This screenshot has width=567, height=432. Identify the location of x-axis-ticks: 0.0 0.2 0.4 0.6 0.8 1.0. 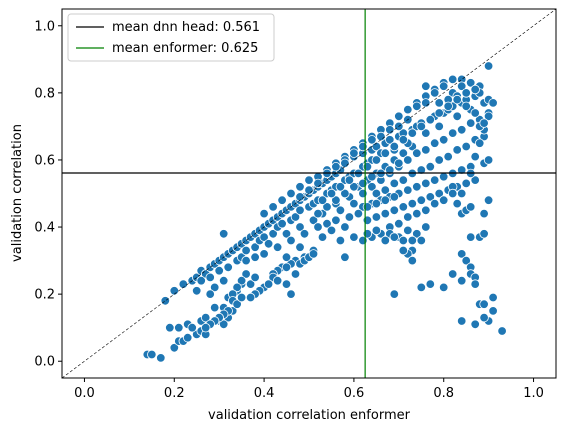
(309, 389).